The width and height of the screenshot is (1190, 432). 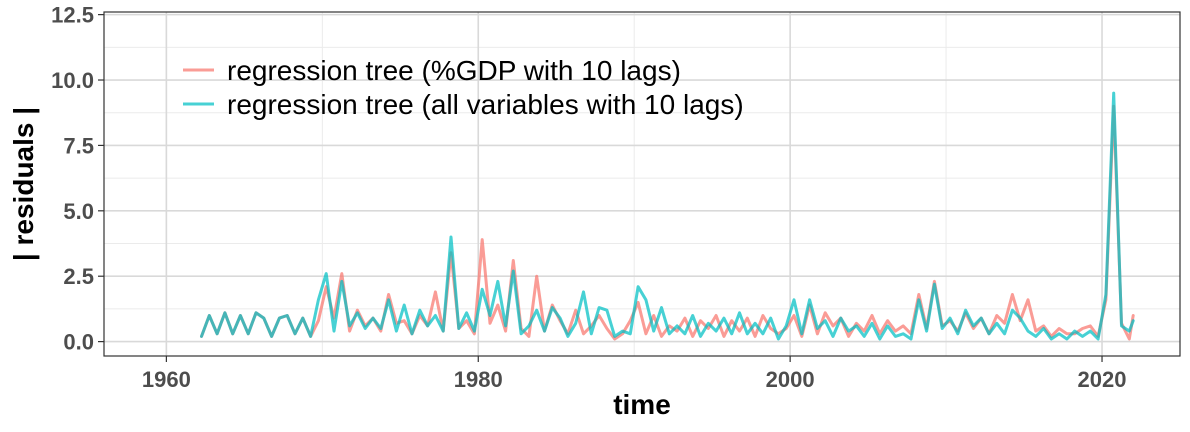 I want to click on y-axis-title: | residuals |, so click(x=23, y=184).